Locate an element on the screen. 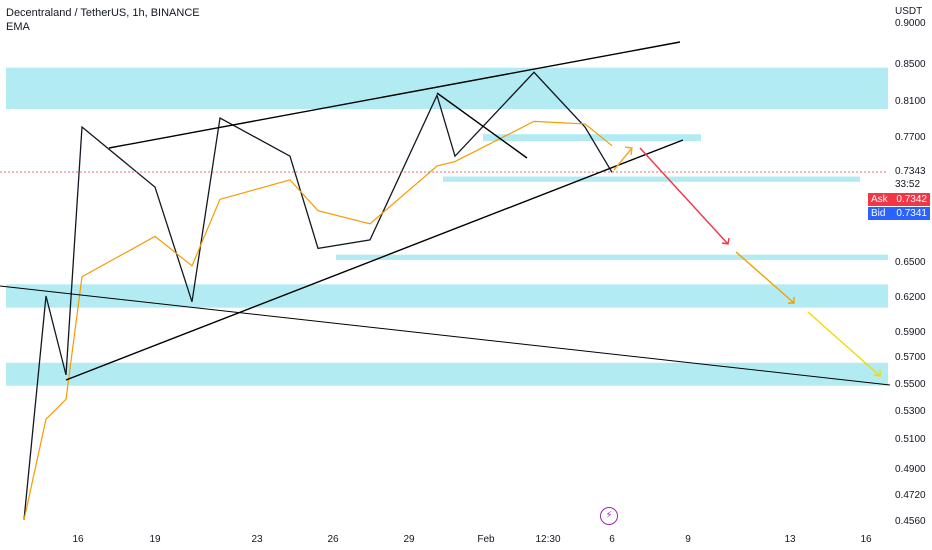 The width and height of the screenshot is (932, 550). y-tick-label: 0.5500 is located at coordinates (910, 384).